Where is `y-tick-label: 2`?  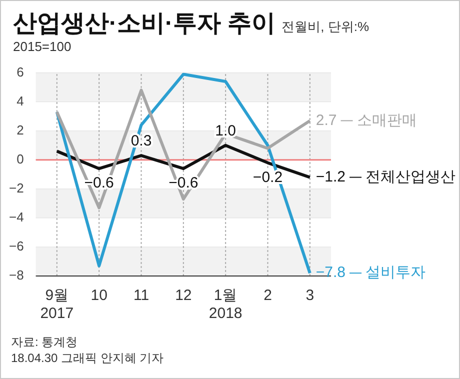 y-tick-label: 2 is located at coordinates (20, 130).